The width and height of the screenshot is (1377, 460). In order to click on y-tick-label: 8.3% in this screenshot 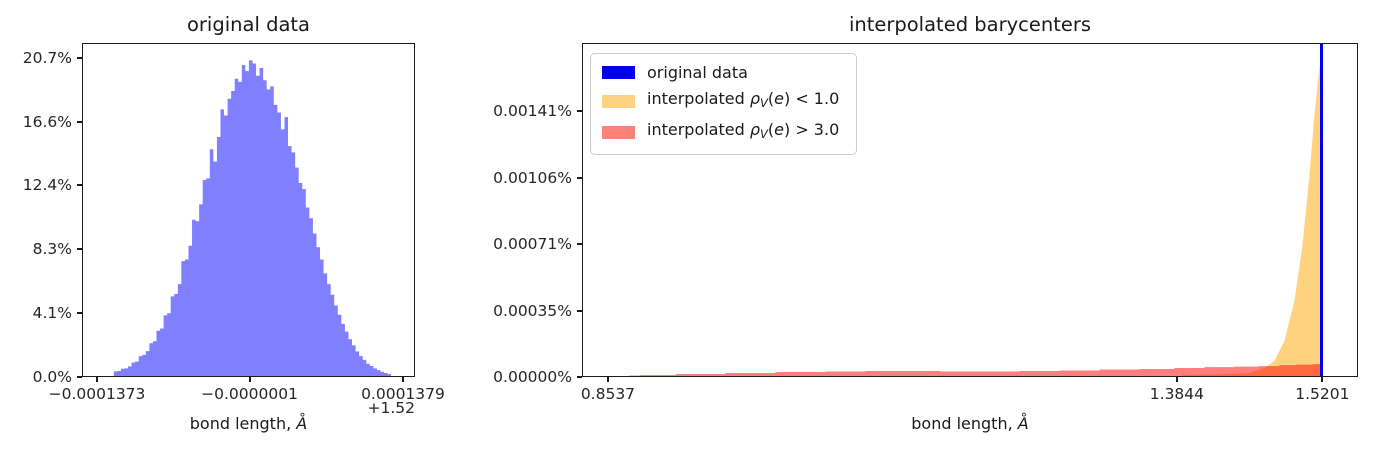, I will do `click(52, 249)`.